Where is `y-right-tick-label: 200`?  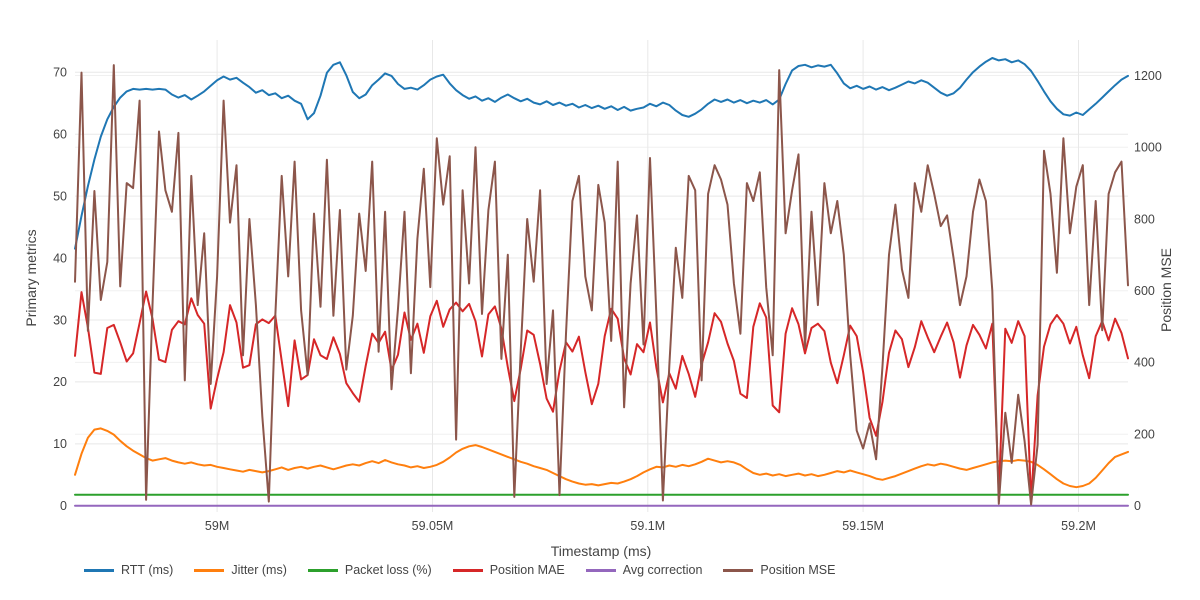 y-right-tick-label: 200 is located at coordinates (1144, 435).